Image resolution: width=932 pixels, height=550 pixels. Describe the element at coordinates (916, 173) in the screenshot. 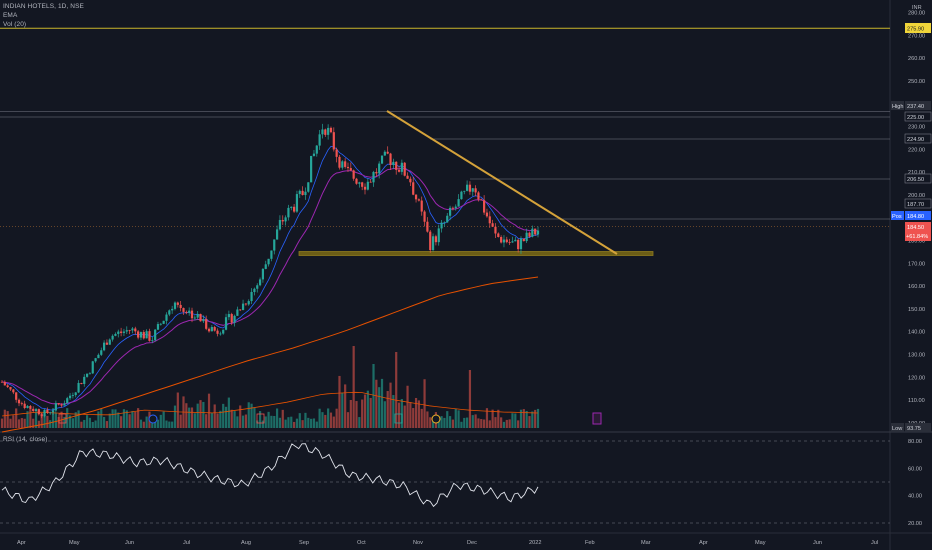

I see `price-tick-label: 210.00` at that location.